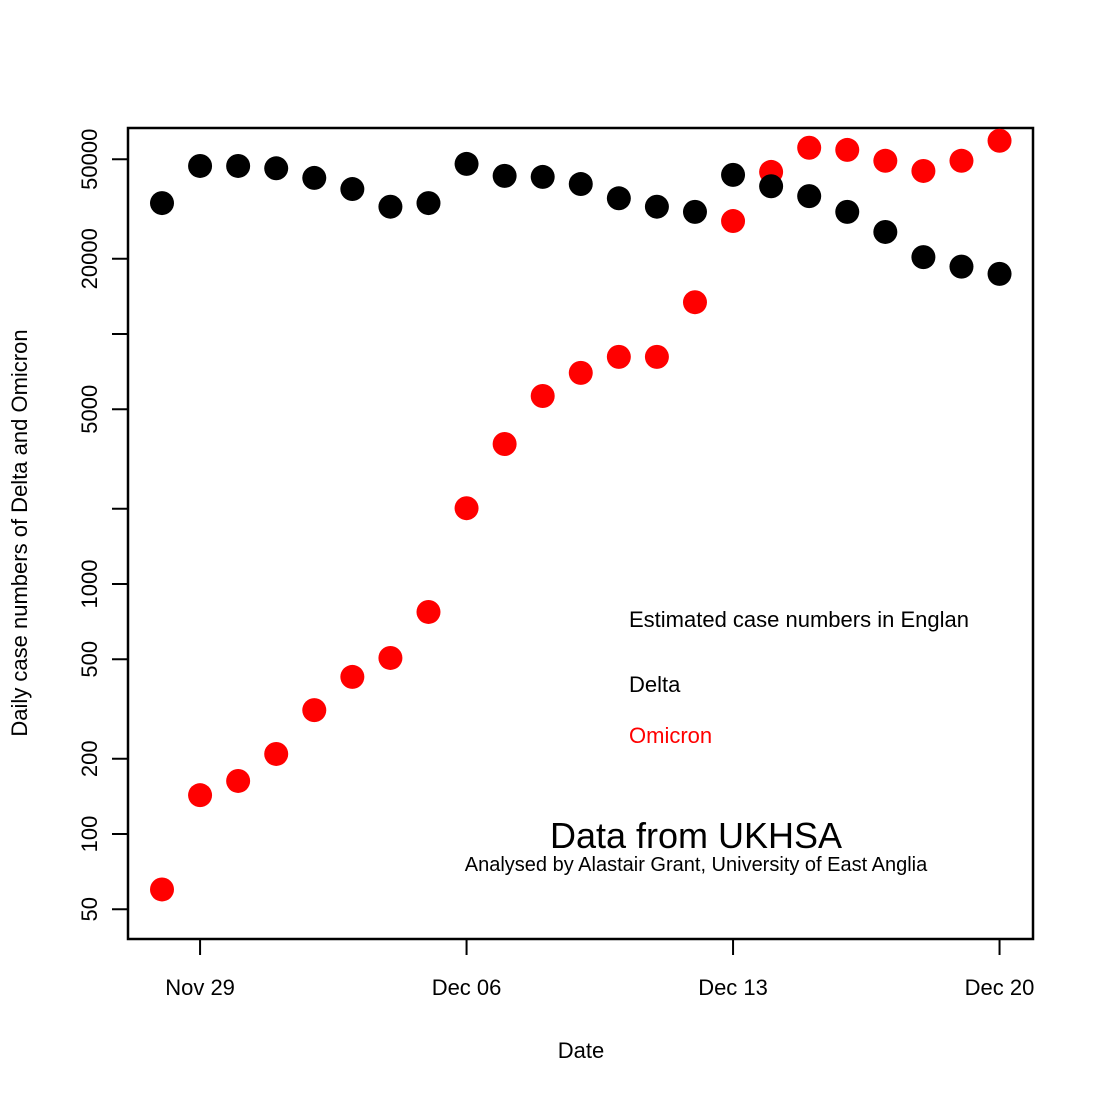 The image size is (1100, 1100). Describe the element at coordinates (600, 969) in the screenshot. I see `x-axis: Nov 29 Dec 06 Dec 13 Dec 20` at that location.